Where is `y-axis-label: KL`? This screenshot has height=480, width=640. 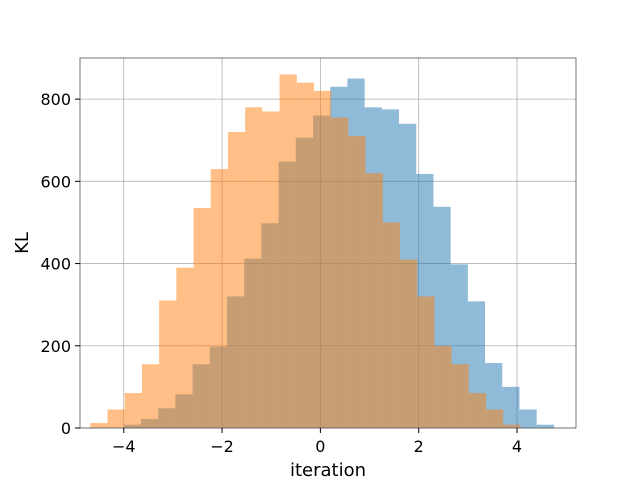 y-axis-label: KL is located at coordinates (22, 243).